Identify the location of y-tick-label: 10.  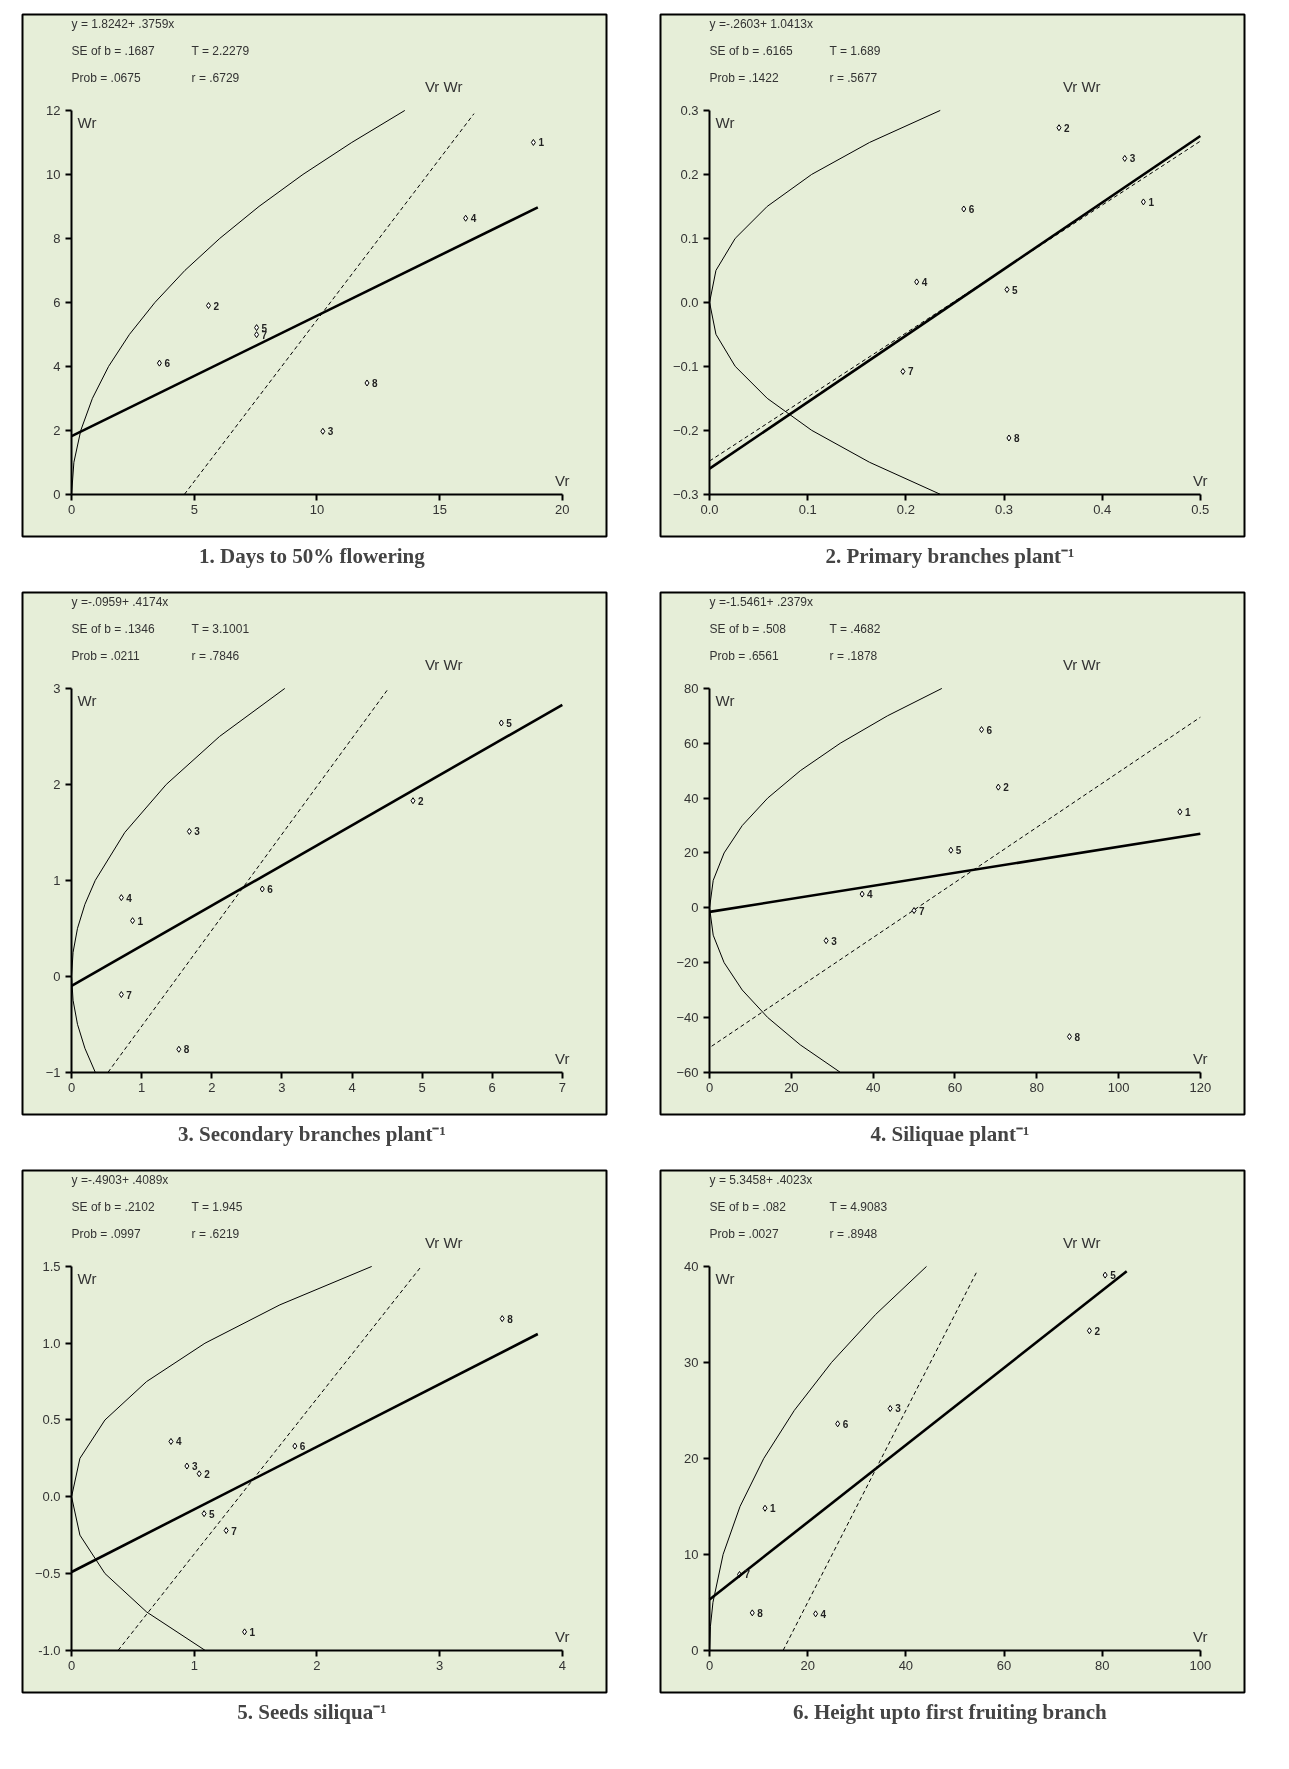
(691, 1554).